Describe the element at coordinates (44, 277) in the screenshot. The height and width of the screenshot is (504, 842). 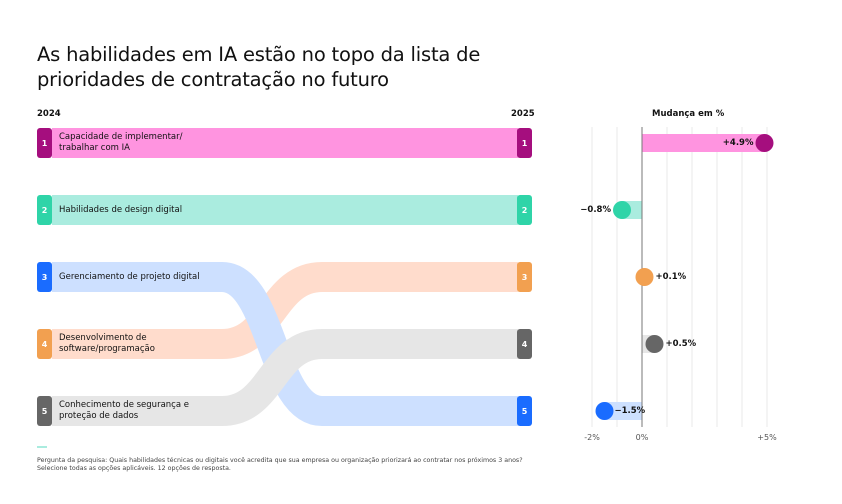
I see `rank-2024-badge: 3` at that location.